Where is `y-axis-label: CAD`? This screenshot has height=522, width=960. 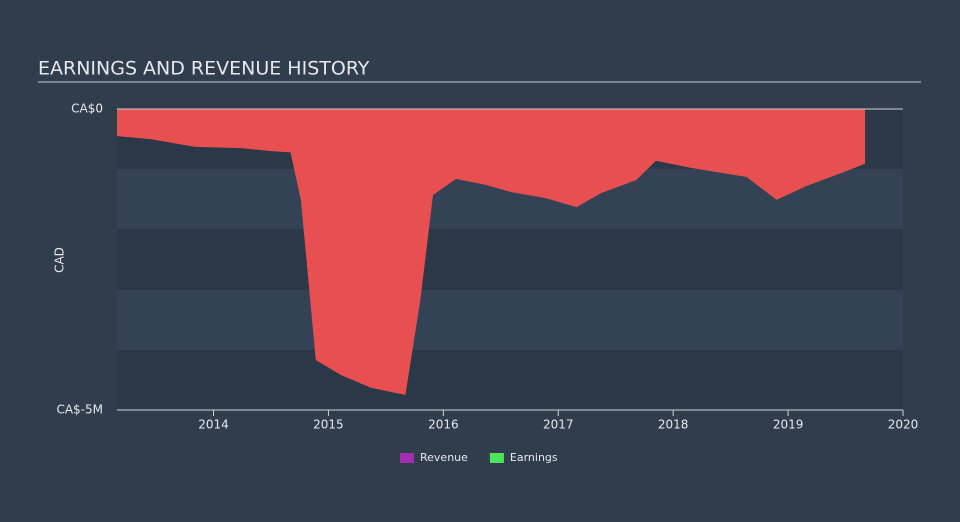 y-axis-label: CAD is located at coordinates (60, 260).